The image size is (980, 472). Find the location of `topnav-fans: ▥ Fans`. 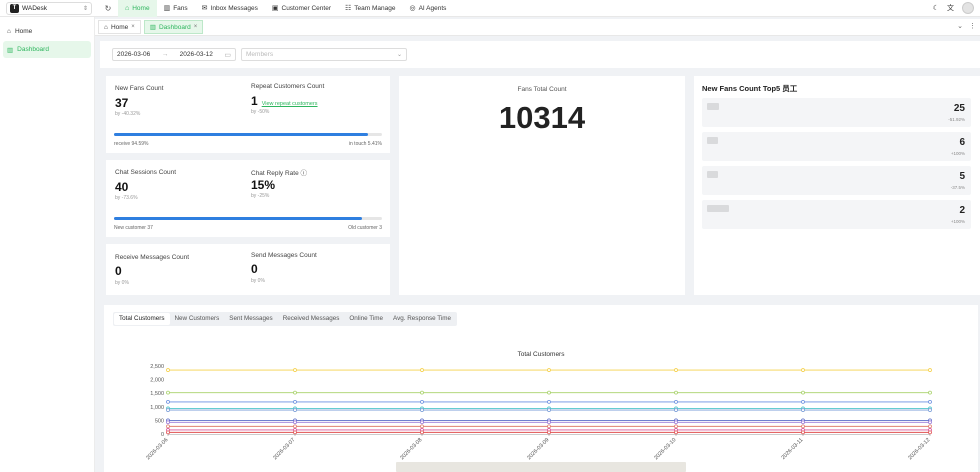

topnav-fans: ▥ Fans is located at coordinates (176, 8).